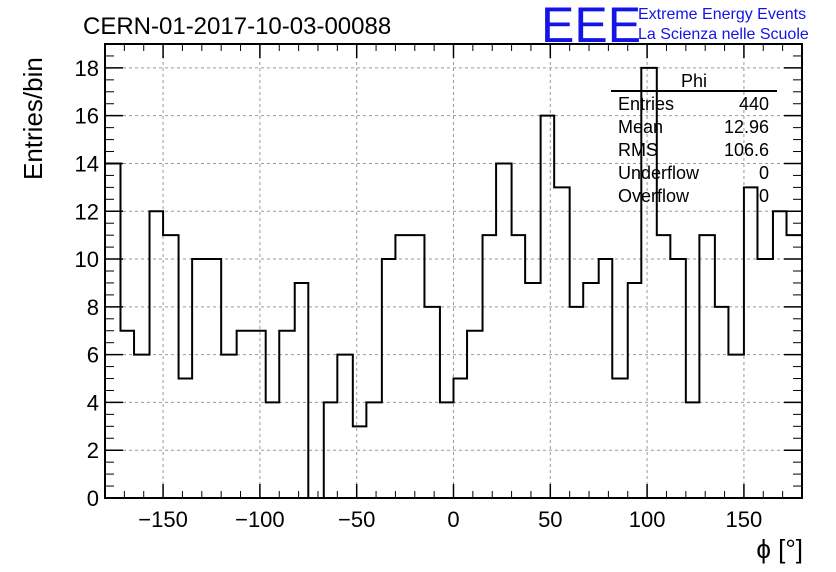 Image resolution: width=836 pixels, height=572 pixels. What do you see at coordinates (93, 355) in the screenshot?
I see `y-tick-label: 6` at bounding box center [93, 355].